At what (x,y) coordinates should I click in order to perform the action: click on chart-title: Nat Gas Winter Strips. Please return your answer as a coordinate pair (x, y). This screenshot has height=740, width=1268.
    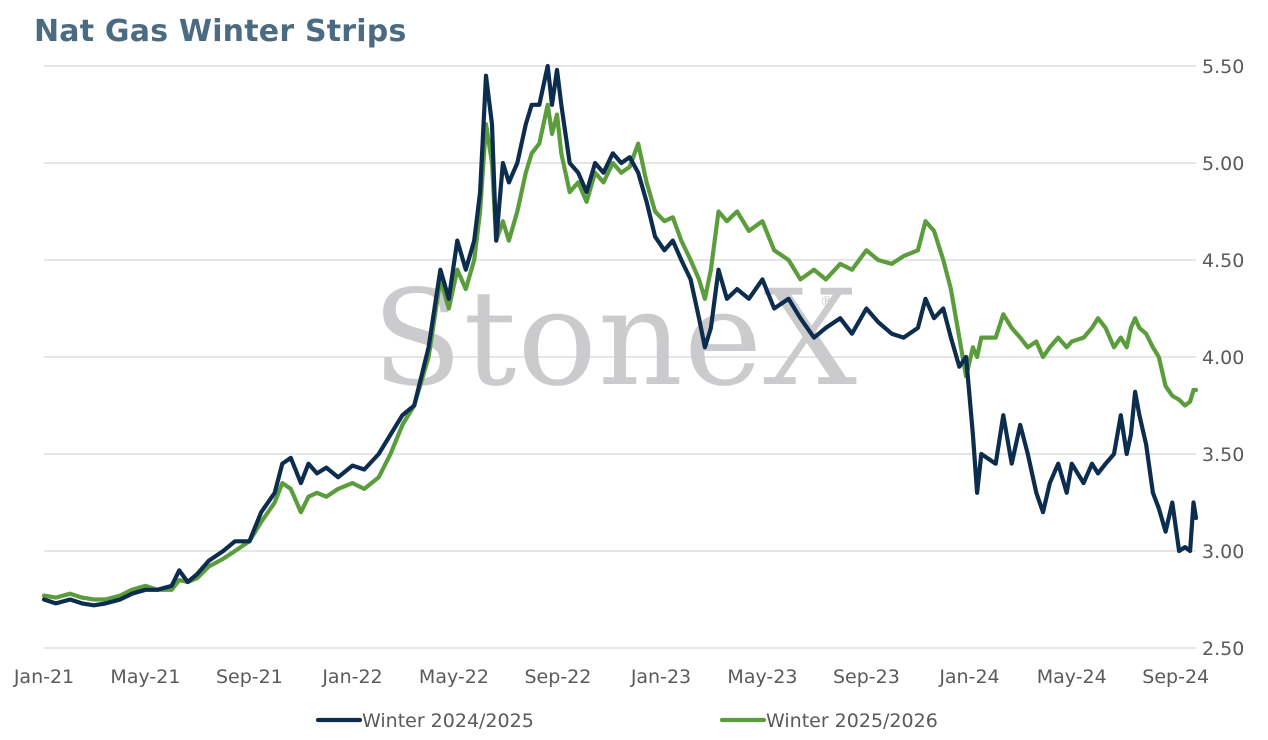
    Looking at the image, I should click on (220, 31).